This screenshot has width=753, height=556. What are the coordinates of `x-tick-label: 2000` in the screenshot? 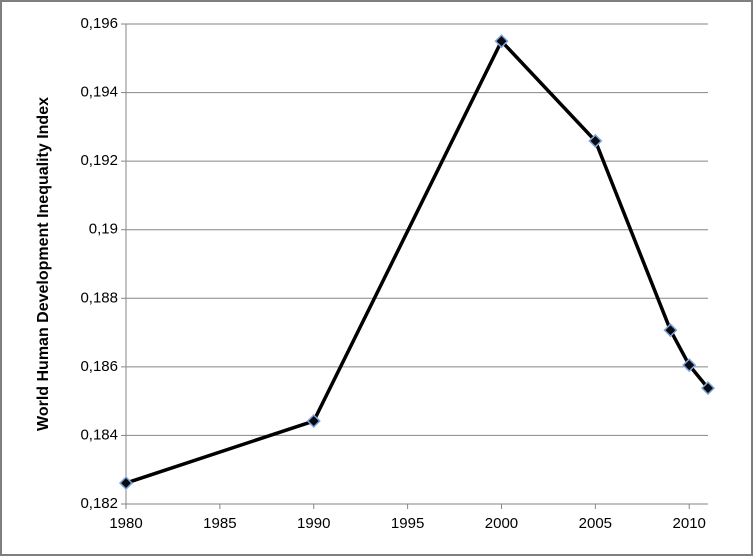 It's located at (501, 523).